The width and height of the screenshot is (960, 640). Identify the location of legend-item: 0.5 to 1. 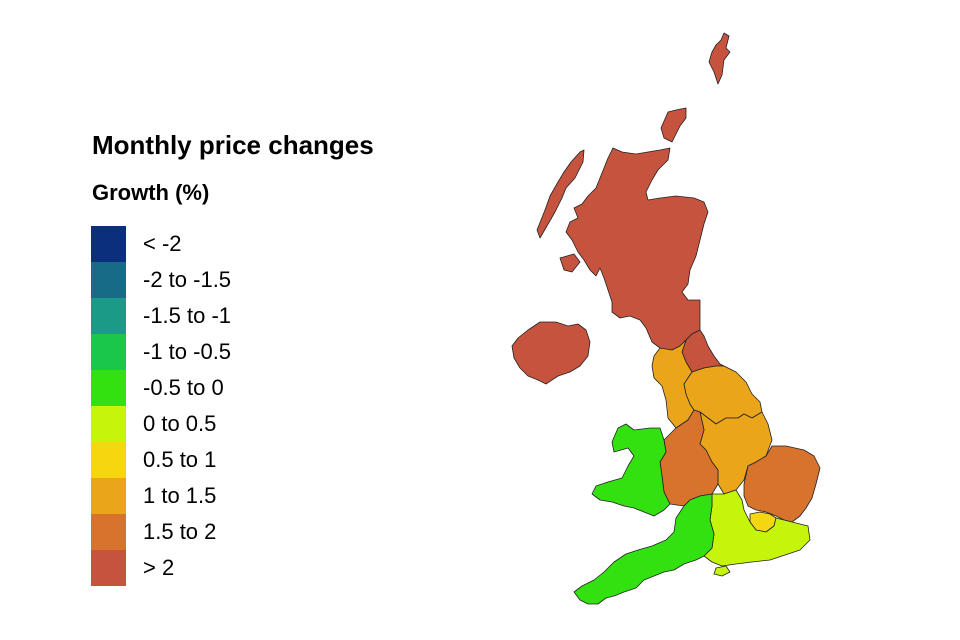
(161, 460).